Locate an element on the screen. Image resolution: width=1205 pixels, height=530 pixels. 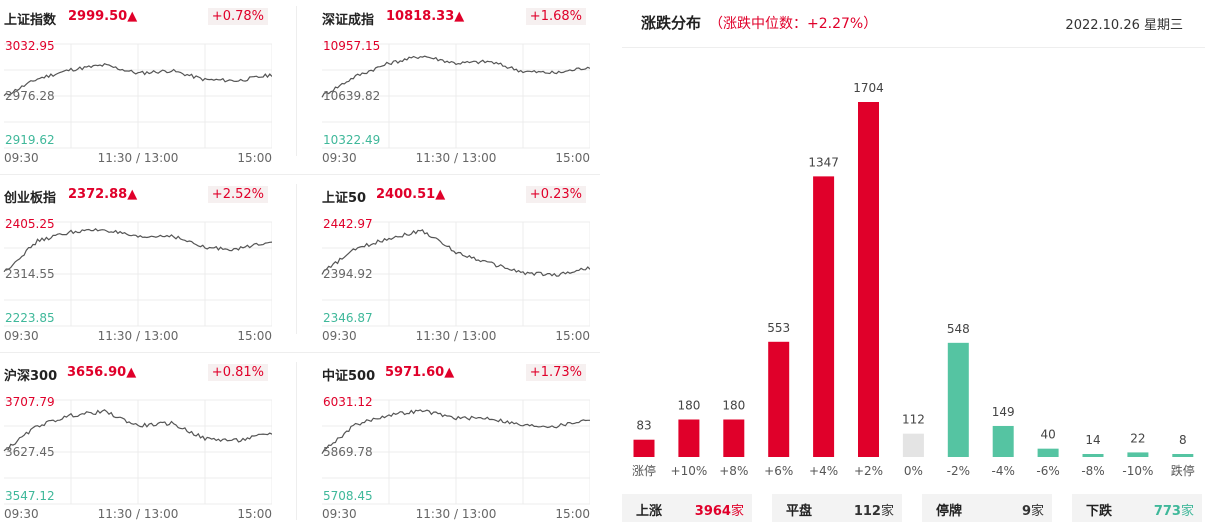
summary-label: 下跌 is located at coordinates (1099, 511).